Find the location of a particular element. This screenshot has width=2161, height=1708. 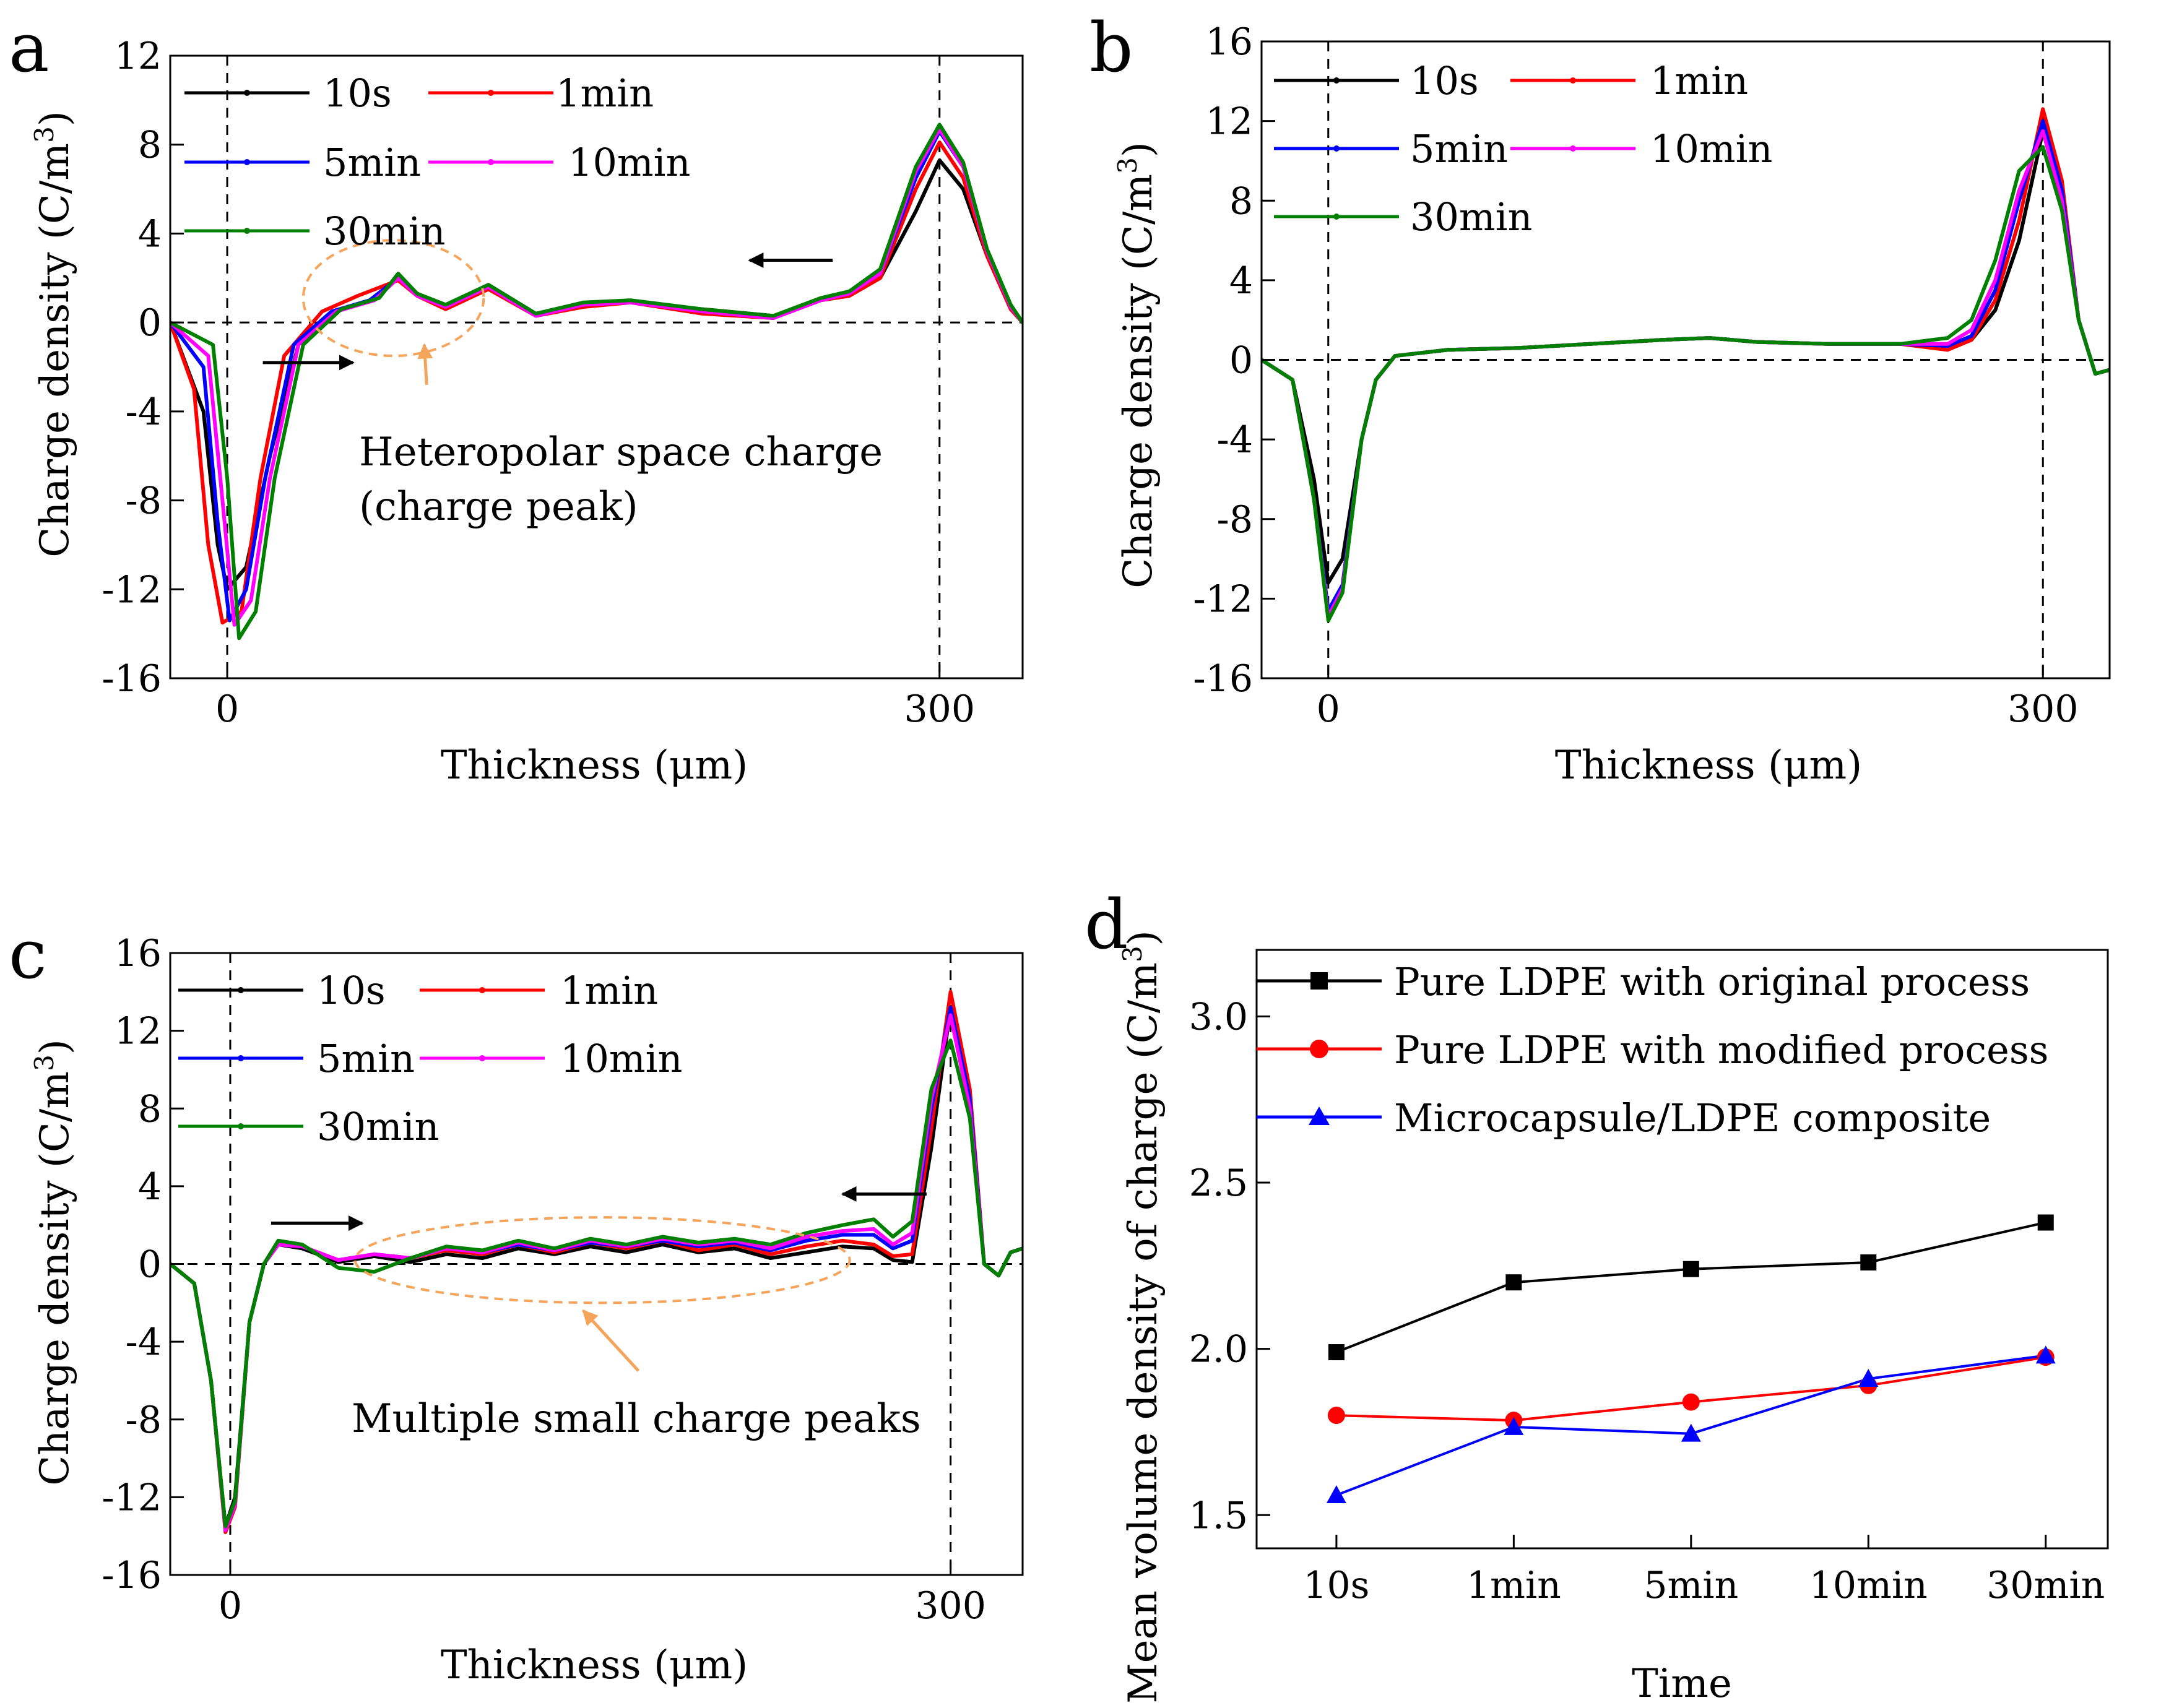

series-group-a is located at coordinates (596, 382).